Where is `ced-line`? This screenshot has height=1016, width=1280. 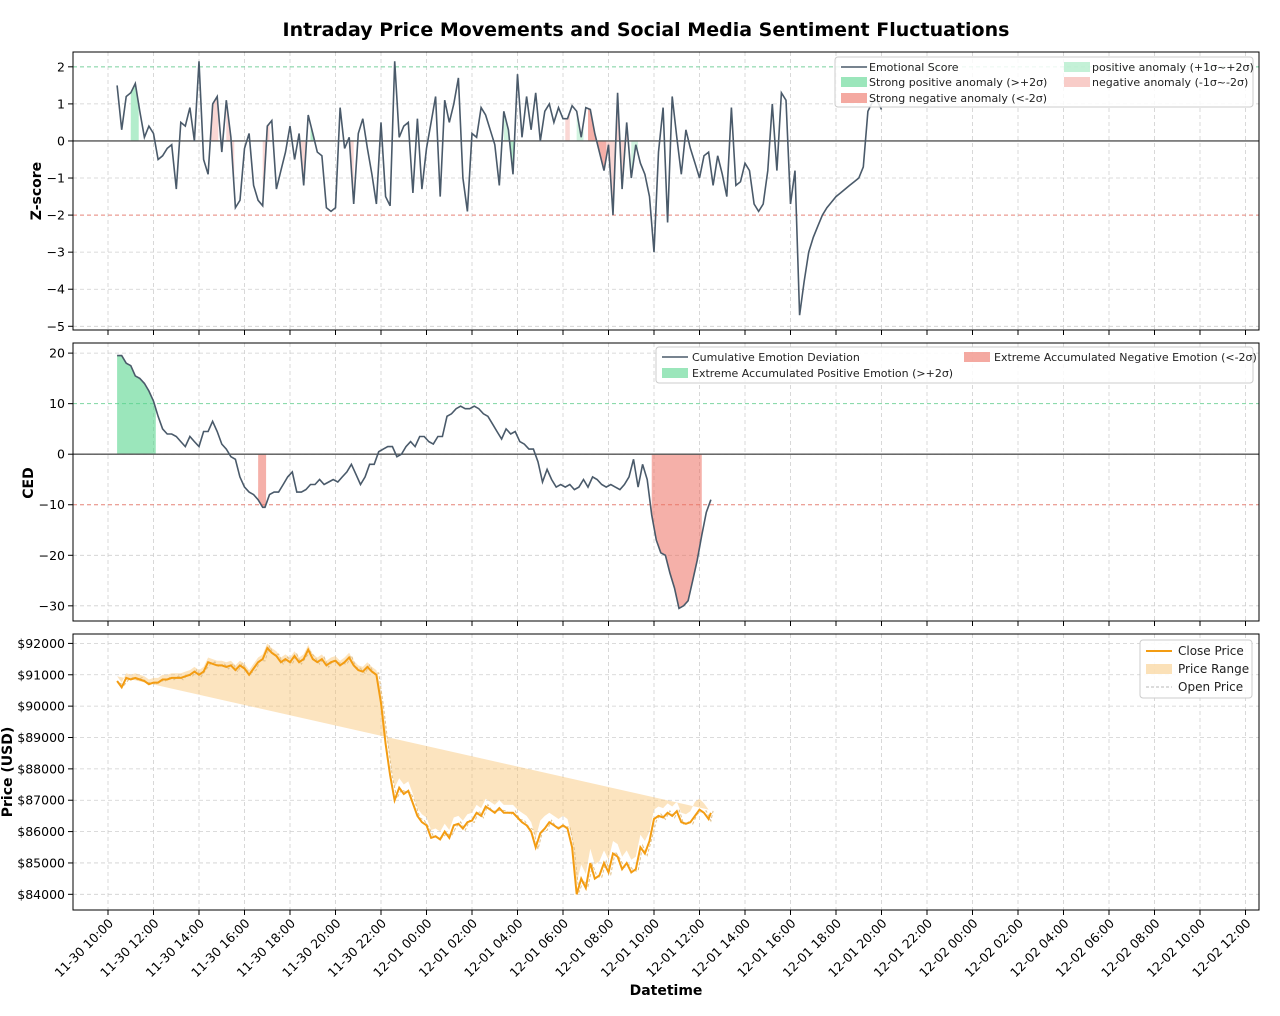
ced-line is located at coordinates (414, 482).